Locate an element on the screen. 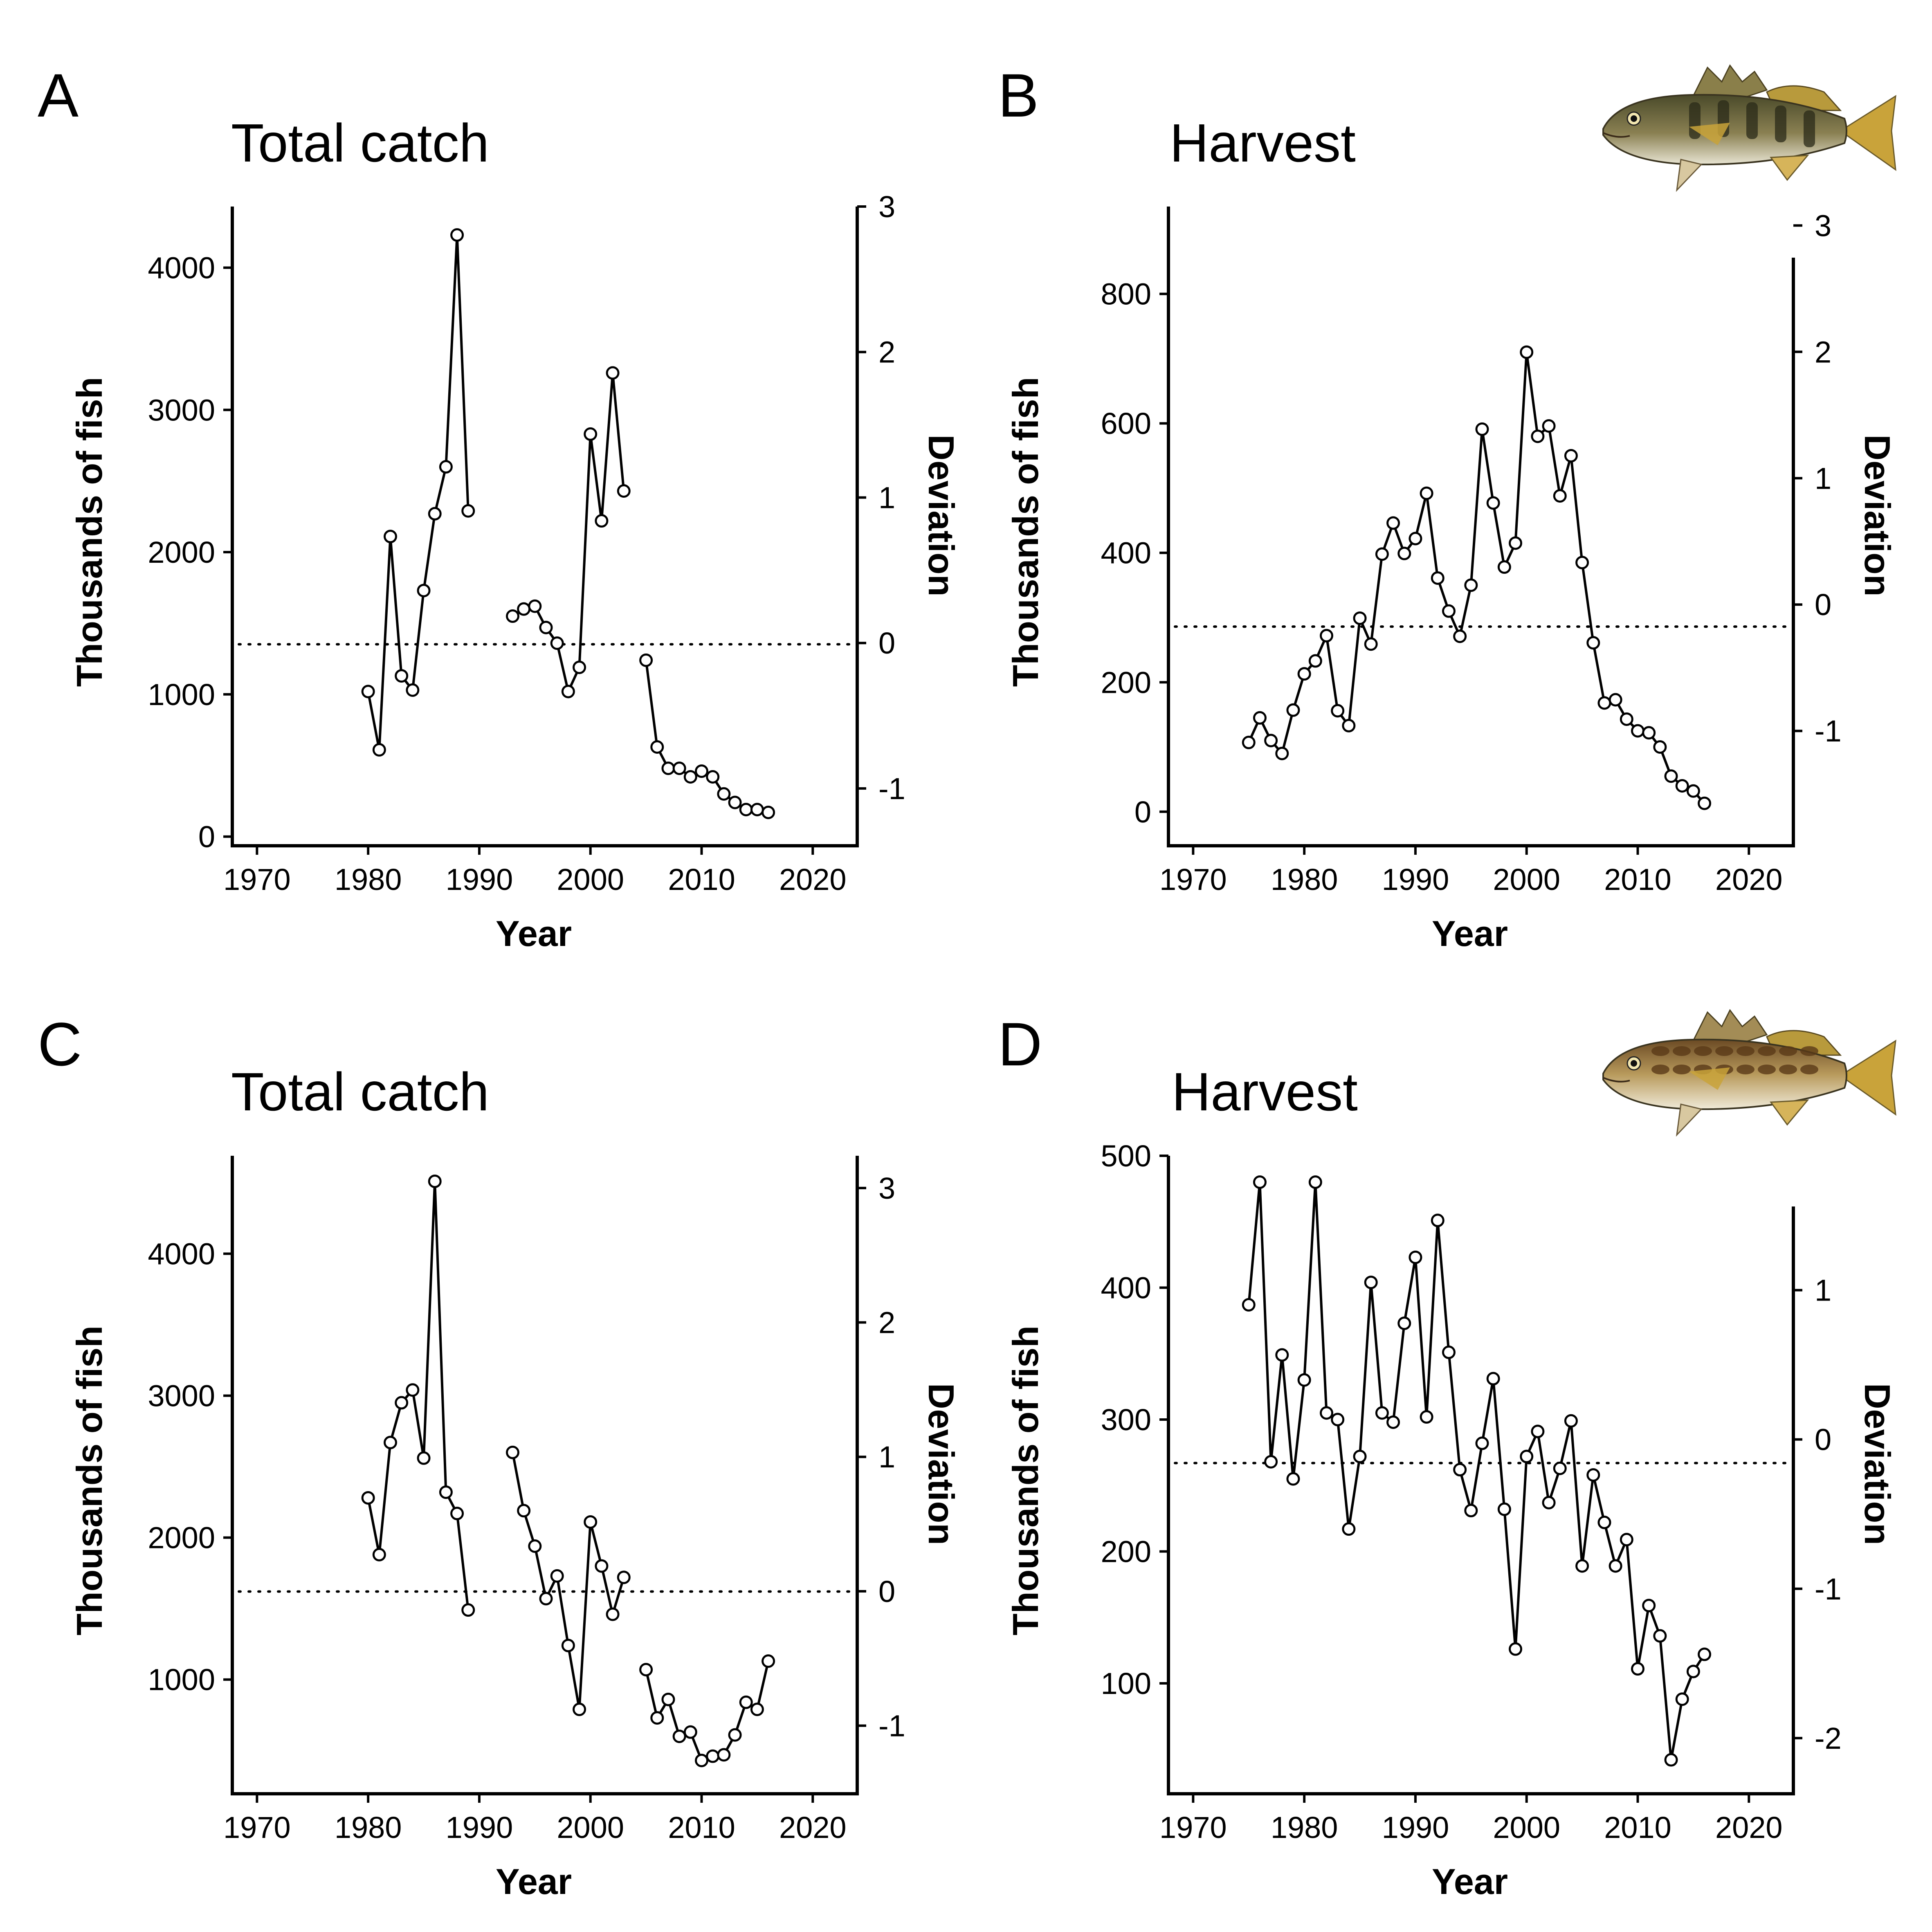 This screenshot has width=1932, height=1932. panel-d-x-tick-label: 1980 is located at coordinates (1304, 1827).